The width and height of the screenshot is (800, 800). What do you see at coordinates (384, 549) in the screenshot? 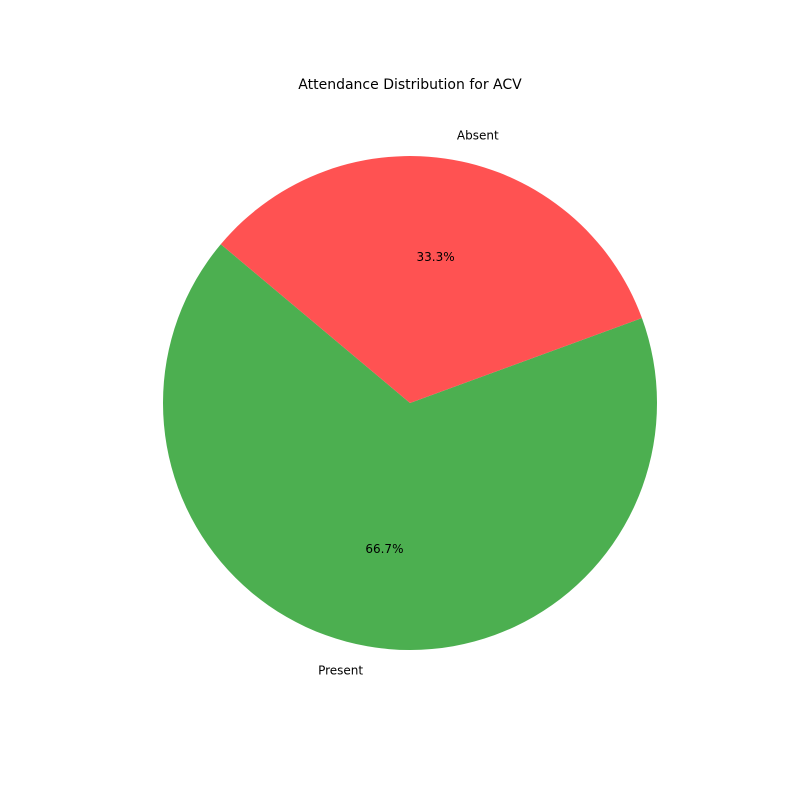
I see `slice-percent-present: 66.7%` at bounding box center [384, 549].